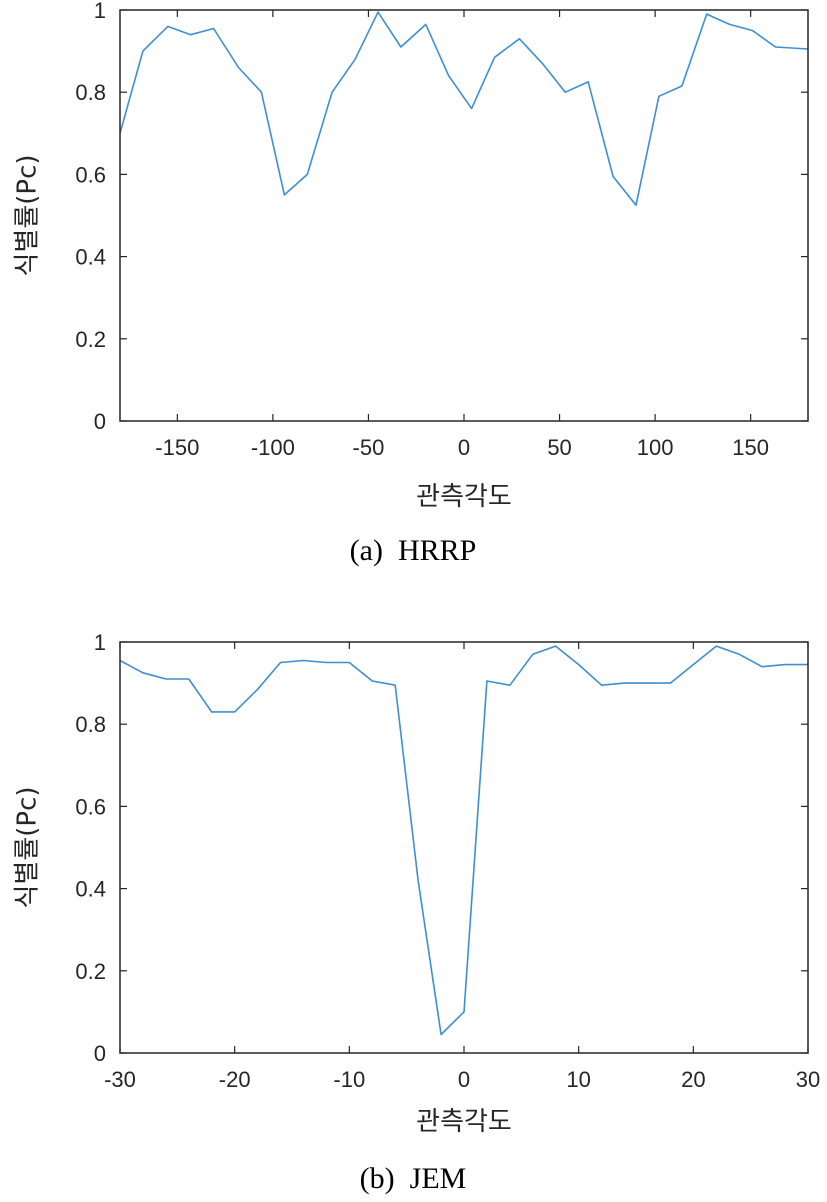 The height and width of the screenshot is (1202, 827). Describe the element at coordinates (235, 1079) in the screenshot. I see `x-tick-label: -20` at that location.